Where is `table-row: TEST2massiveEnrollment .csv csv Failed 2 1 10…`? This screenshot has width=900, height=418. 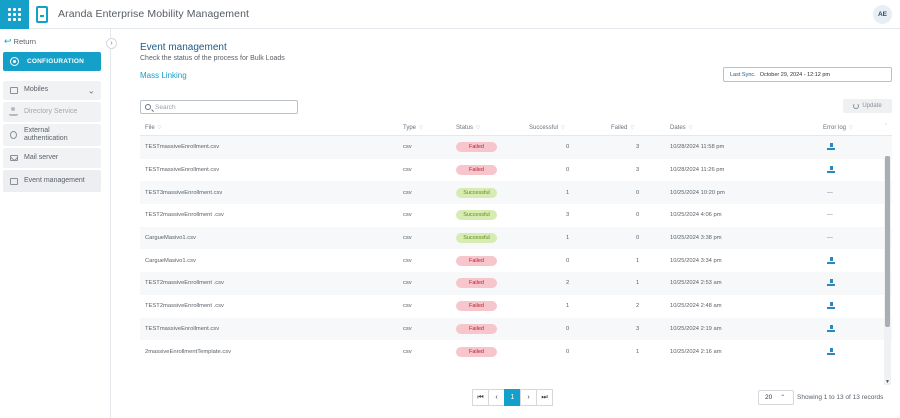 table-row: TEST2massiveEnrollment .csv csv Failed 2 1 10… is located at coordinates (516, 283).